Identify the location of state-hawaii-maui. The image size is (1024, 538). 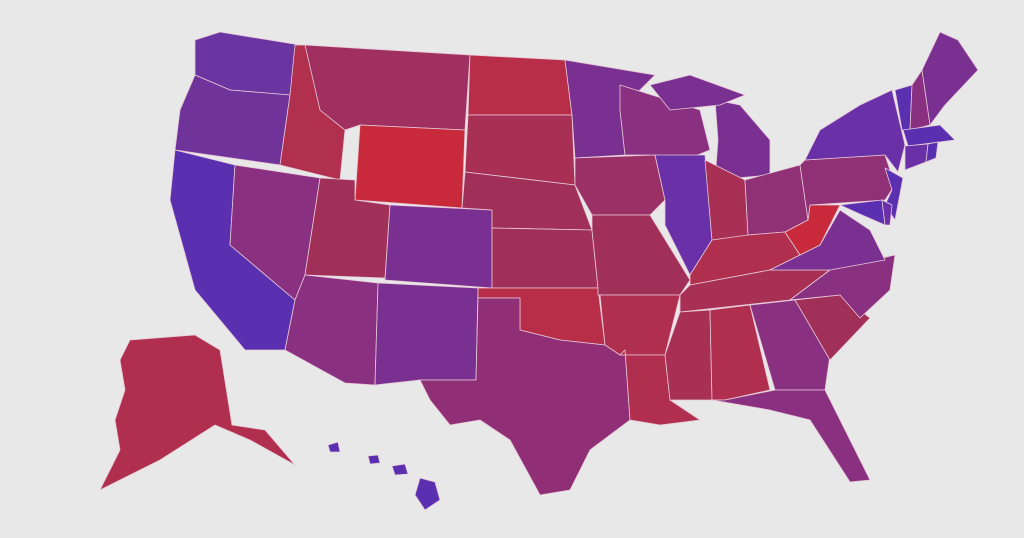
(400, 469).